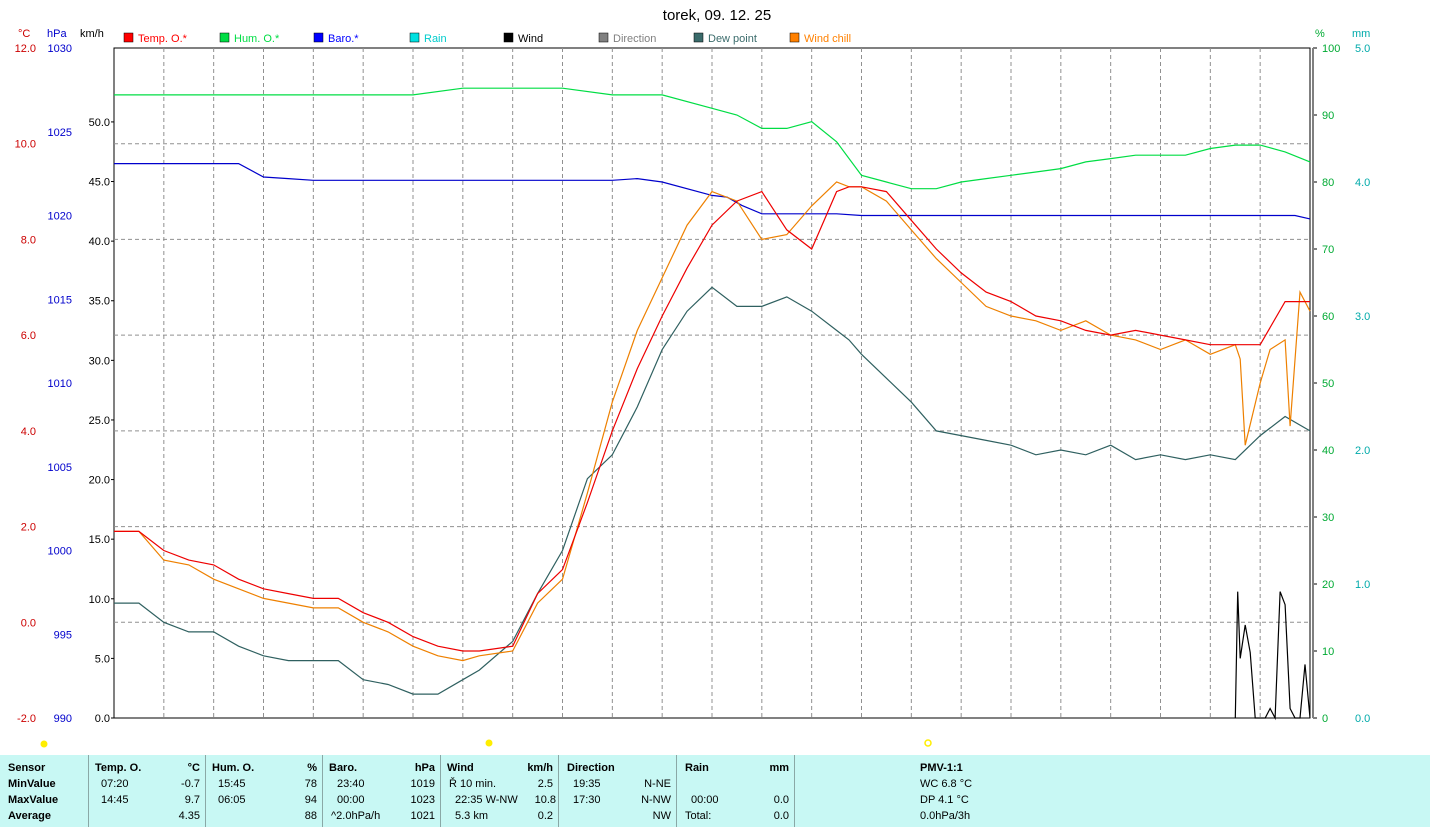  Describe the element at coordinates (118, 768) in the screenshot. I see `temp-header: Temp. O.` at that location.